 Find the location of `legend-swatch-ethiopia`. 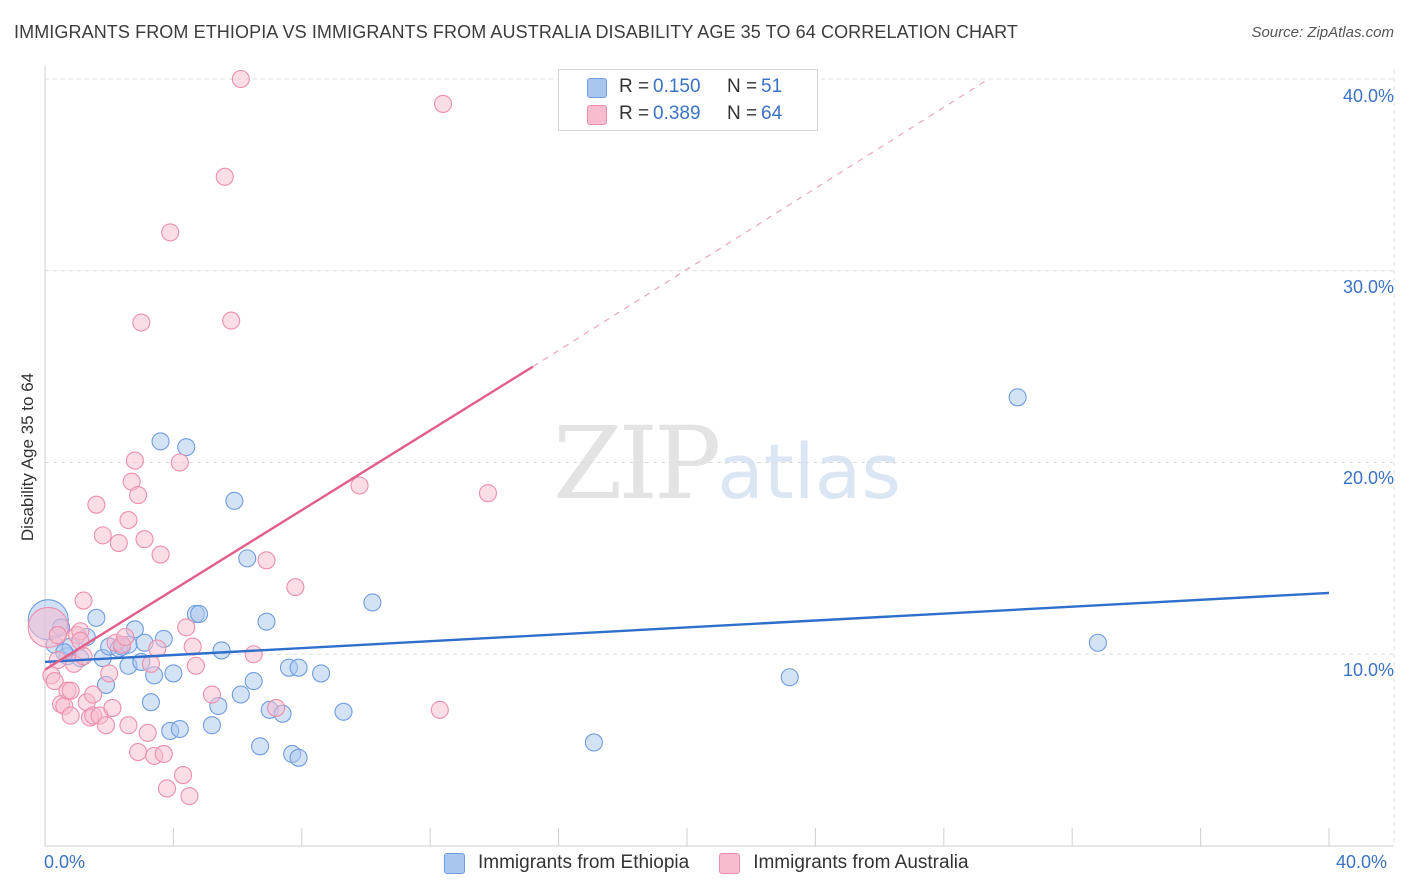

legend-swatch-ethiopia is located at coordinates (597, 88).